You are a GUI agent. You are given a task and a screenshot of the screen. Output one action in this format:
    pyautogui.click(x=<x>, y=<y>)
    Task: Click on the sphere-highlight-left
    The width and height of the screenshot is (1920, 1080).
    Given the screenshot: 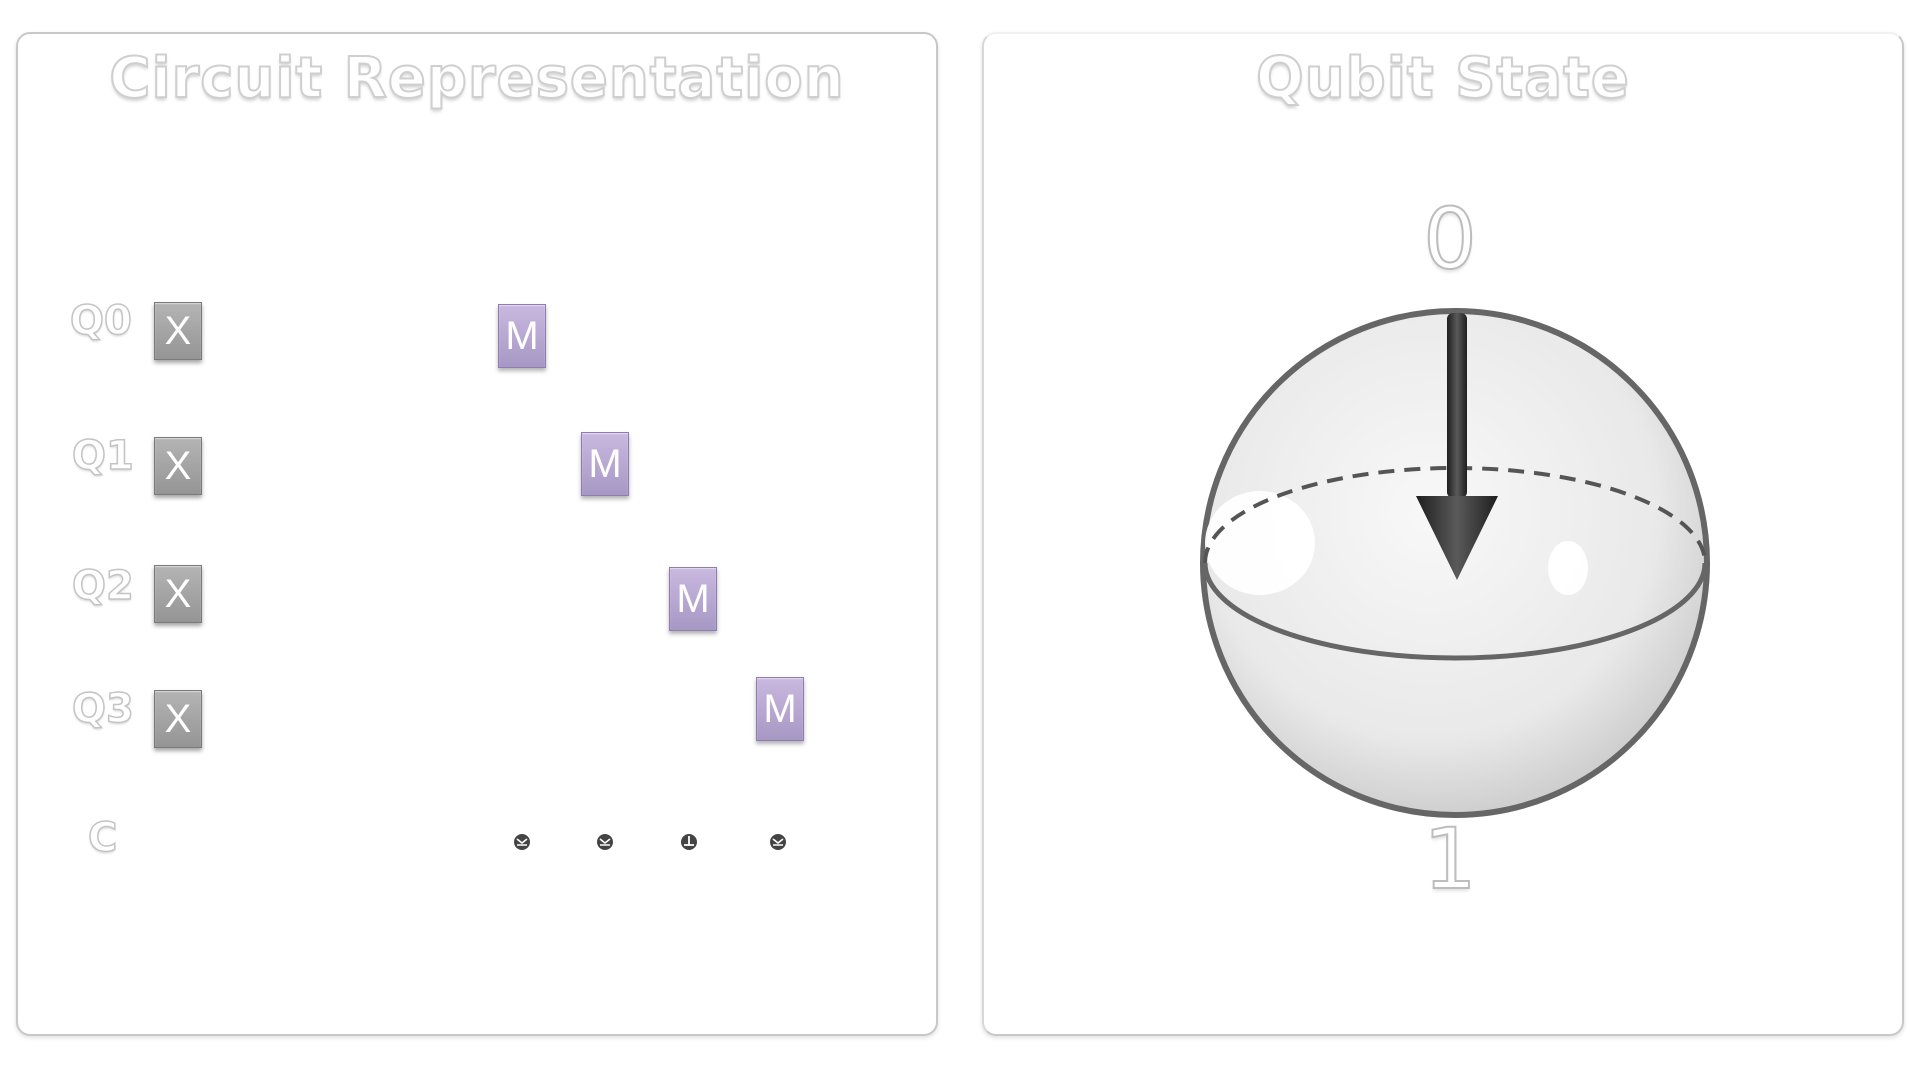 What is the action you would take?
    pyautogui.click(x=1260, y=543)
    